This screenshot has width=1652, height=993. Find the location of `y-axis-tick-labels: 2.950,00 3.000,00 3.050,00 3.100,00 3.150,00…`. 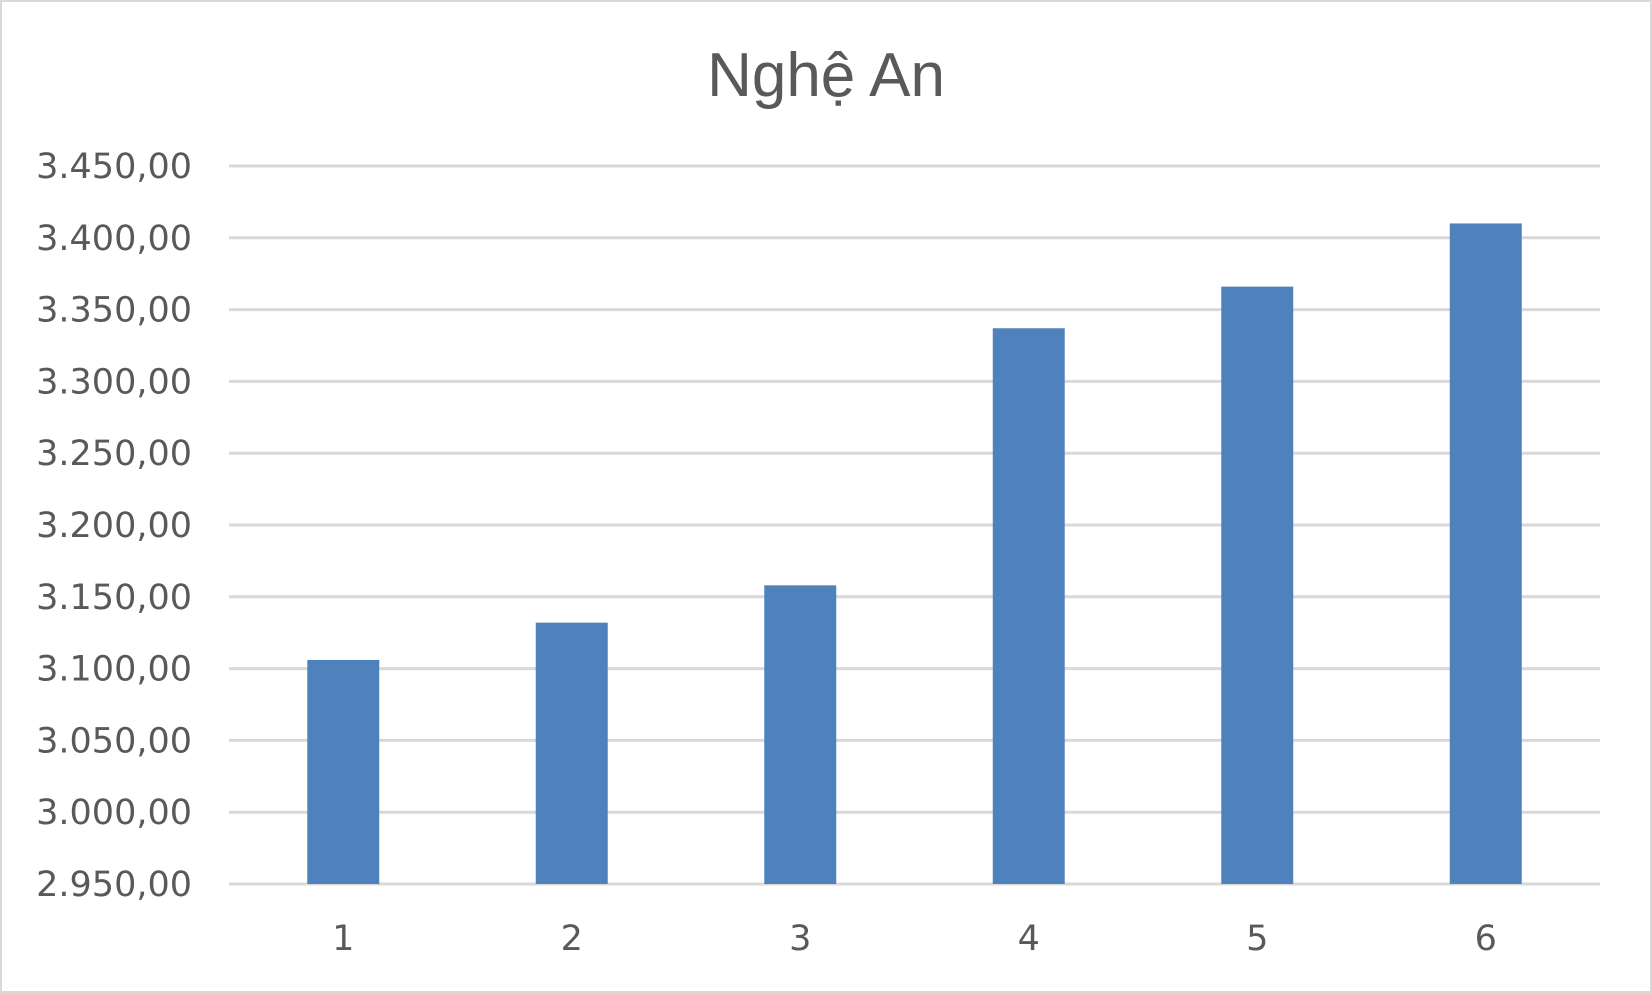

y-axis-tick-labels: 2.950,00 3.000,00 3.050,00 3.100,00 3.150,00… is located at coordinates (114, 526).